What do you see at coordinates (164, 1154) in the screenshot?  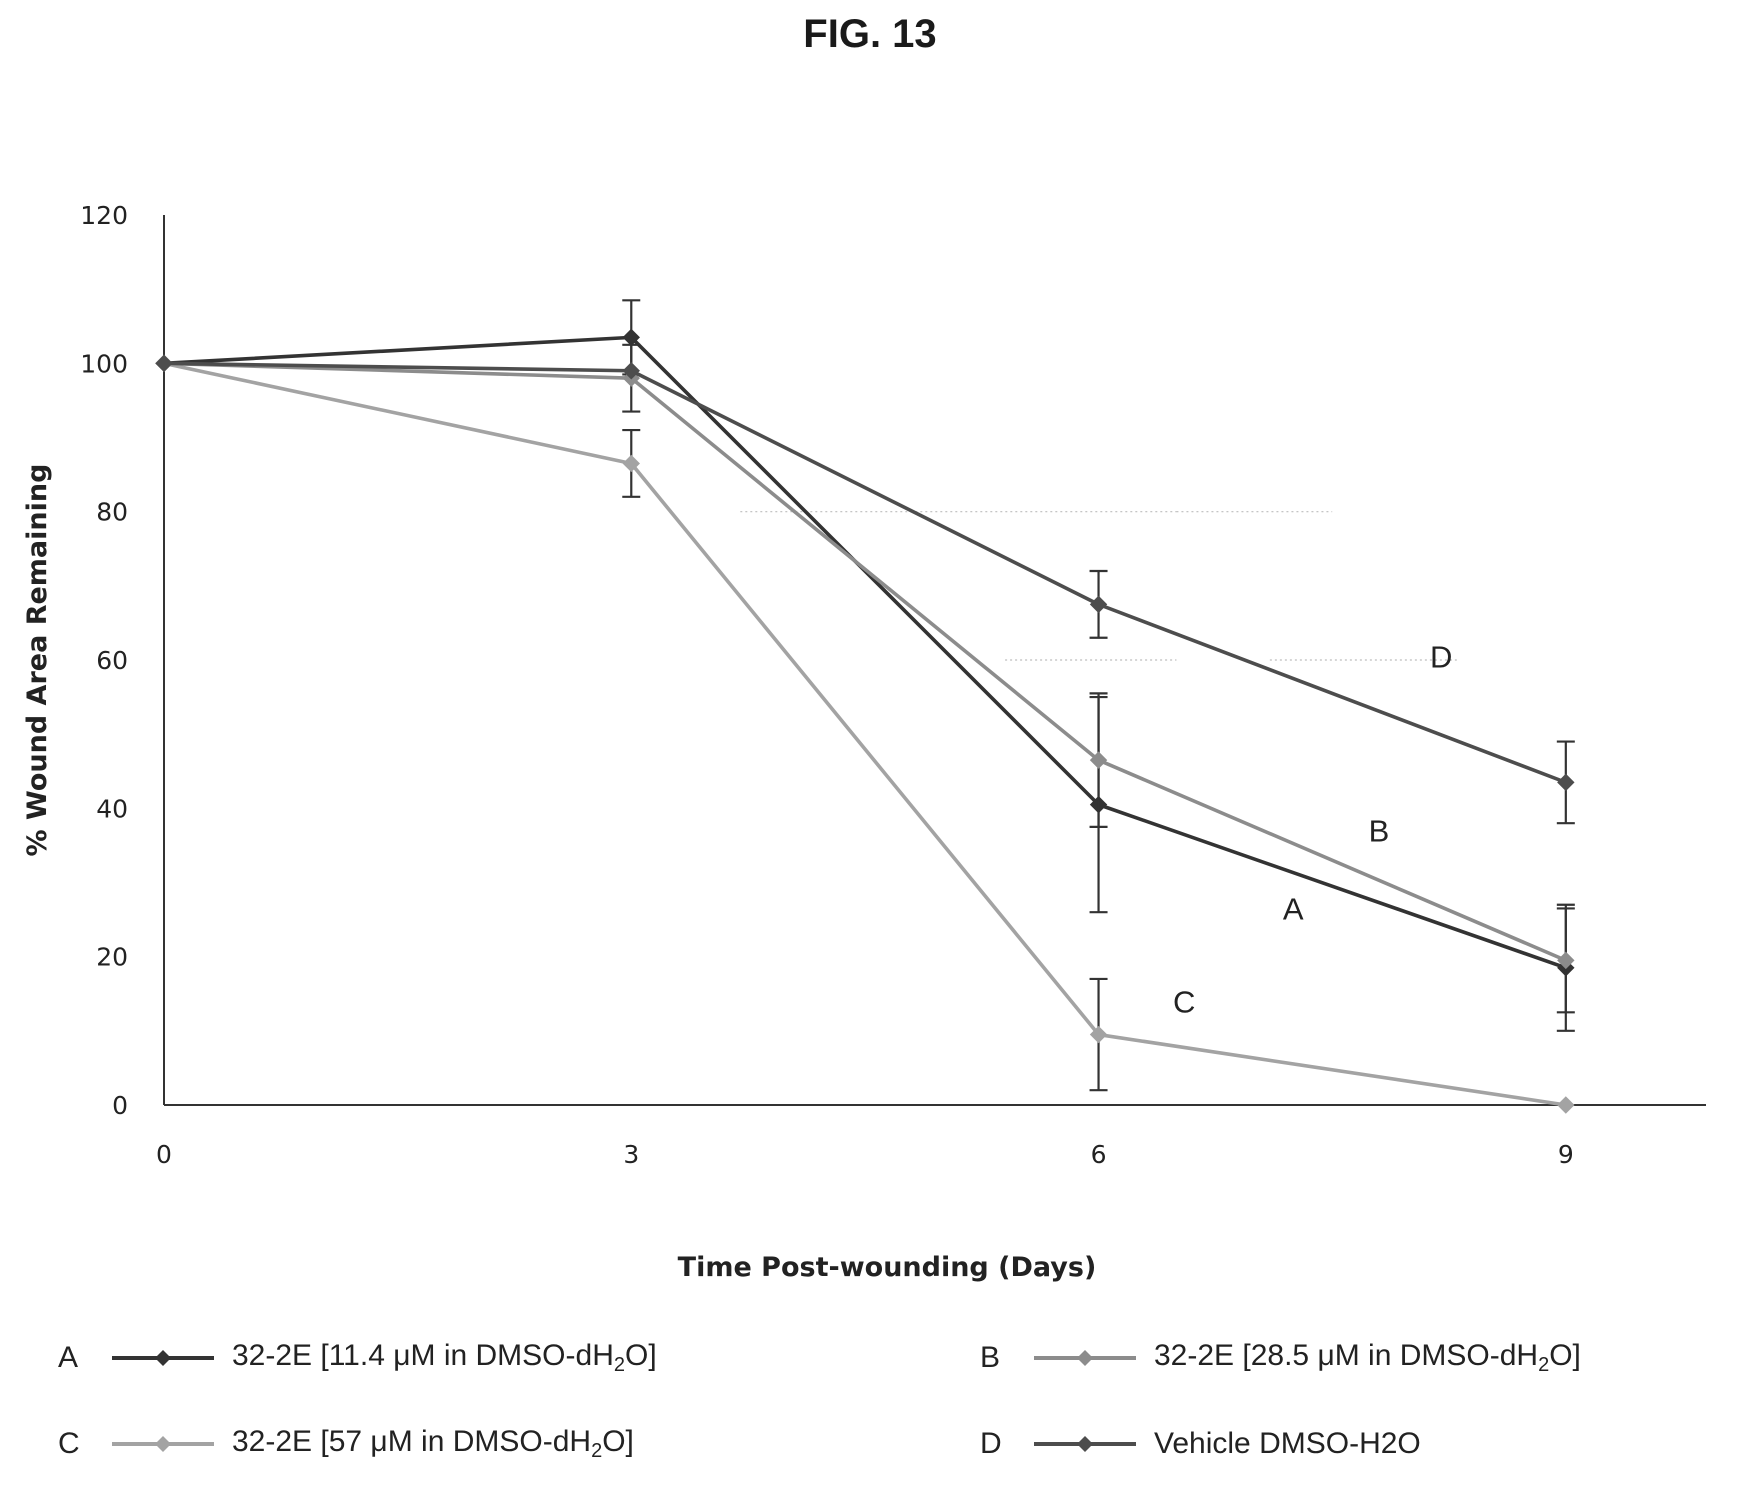 I see `x-tick-label: 0` at bounding box center [164, 1154].